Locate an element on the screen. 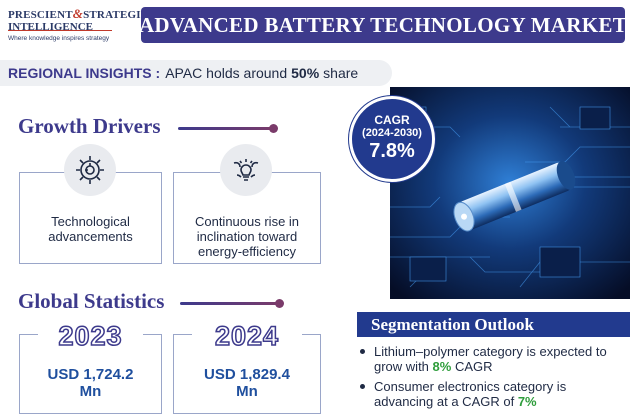  lightbulb-leaf-icon is located at coordinates (246, 170).